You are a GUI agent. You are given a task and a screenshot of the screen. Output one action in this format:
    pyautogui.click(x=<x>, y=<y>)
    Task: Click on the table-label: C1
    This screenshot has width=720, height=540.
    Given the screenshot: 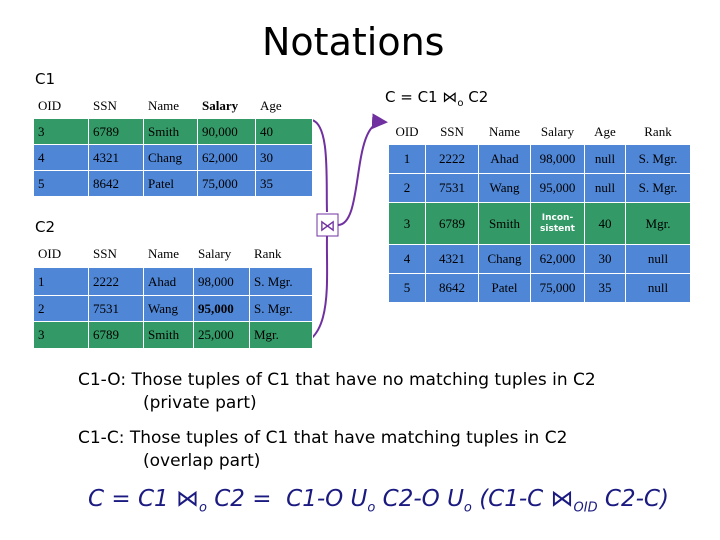 What is the action you would take?
    pyautogui.click(x=45, y=79)
    